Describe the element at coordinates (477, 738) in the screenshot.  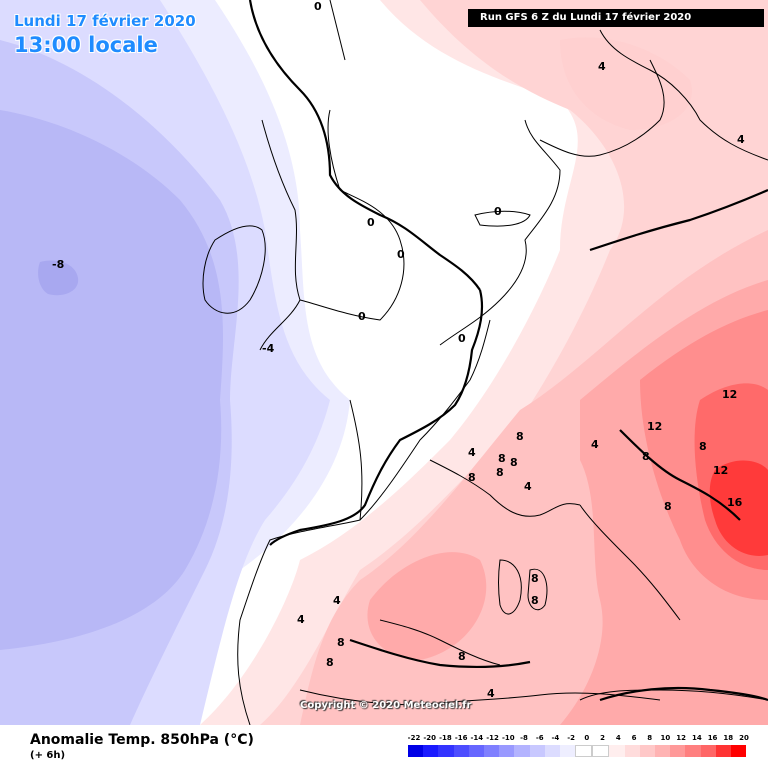
I see `scale-tick-label: -14` at that location.